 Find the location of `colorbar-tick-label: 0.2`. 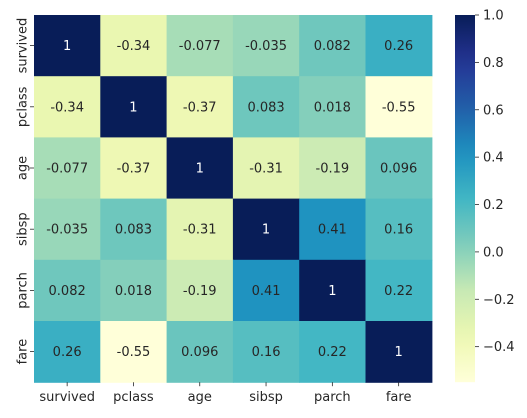

colorbar-tick-label: 0.2 is located at coordinates (493, 205).